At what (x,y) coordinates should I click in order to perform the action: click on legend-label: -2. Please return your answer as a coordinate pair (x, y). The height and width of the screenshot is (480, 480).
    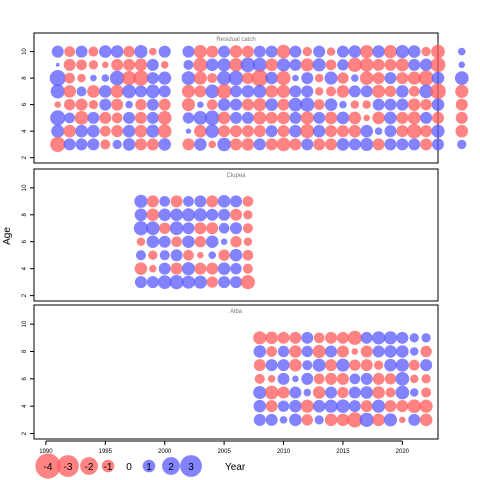
    Looking at the image, I should click on (89, 467).